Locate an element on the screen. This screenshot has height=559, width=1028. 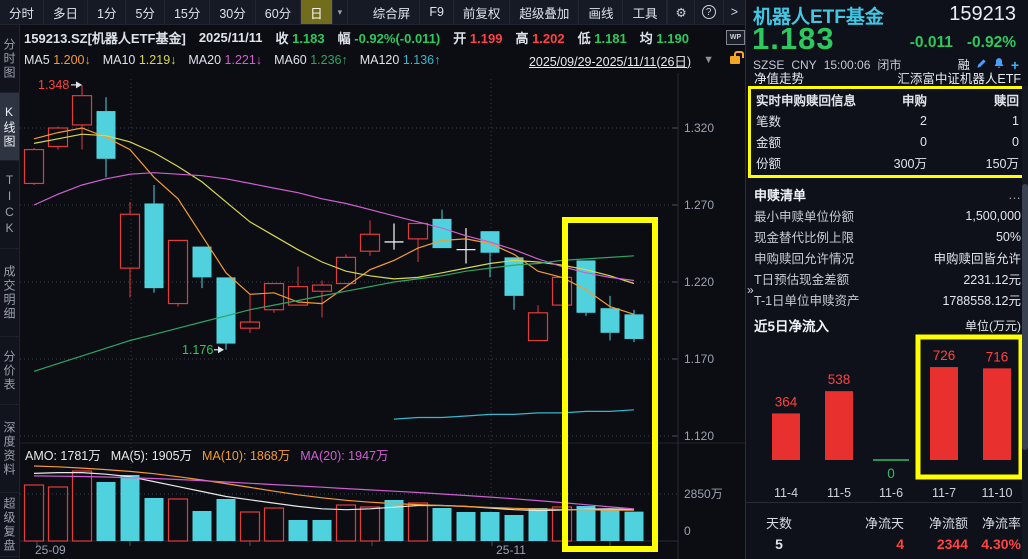
expand-arrow: » is located at coordinates (750, 290).